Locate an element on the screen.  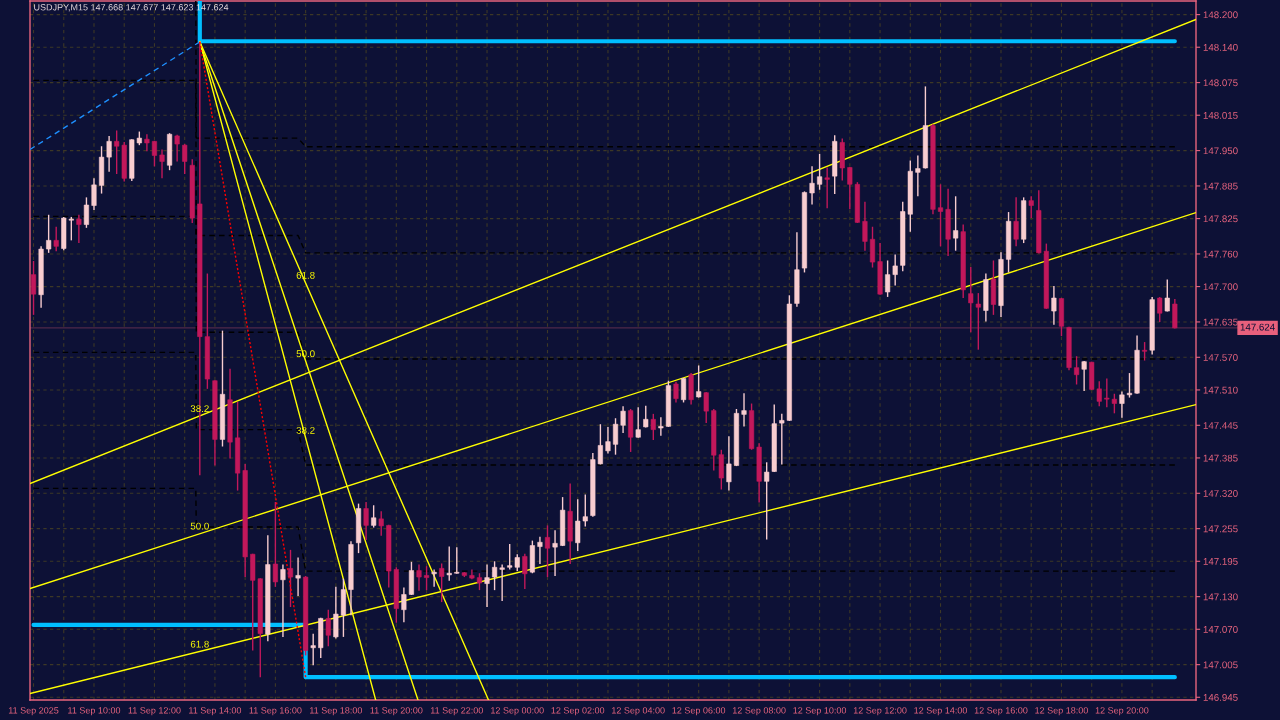
y-tick-label: 147.195 is located at coordinates (1220, 561).